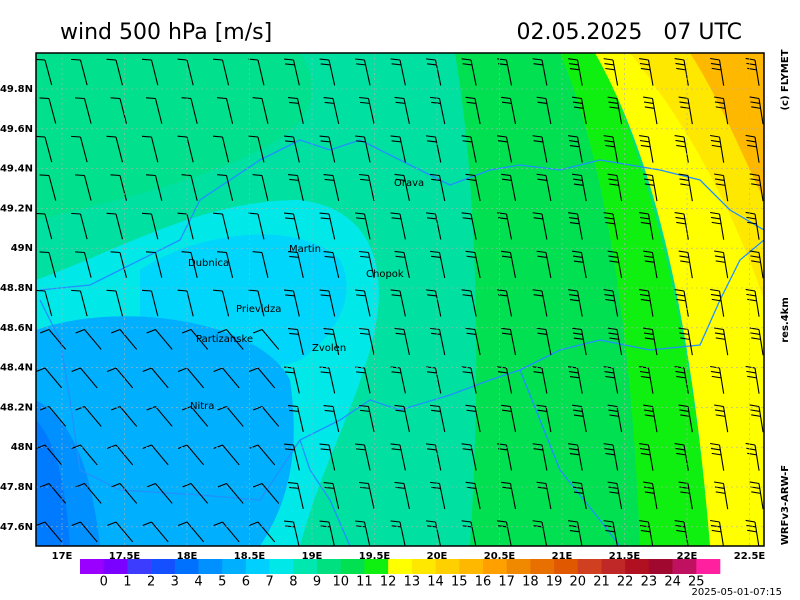 The image size is (800, 600). Describe the element at coordinates (329, 348) in the screenshot. I see `city: Zvolen` at that location.